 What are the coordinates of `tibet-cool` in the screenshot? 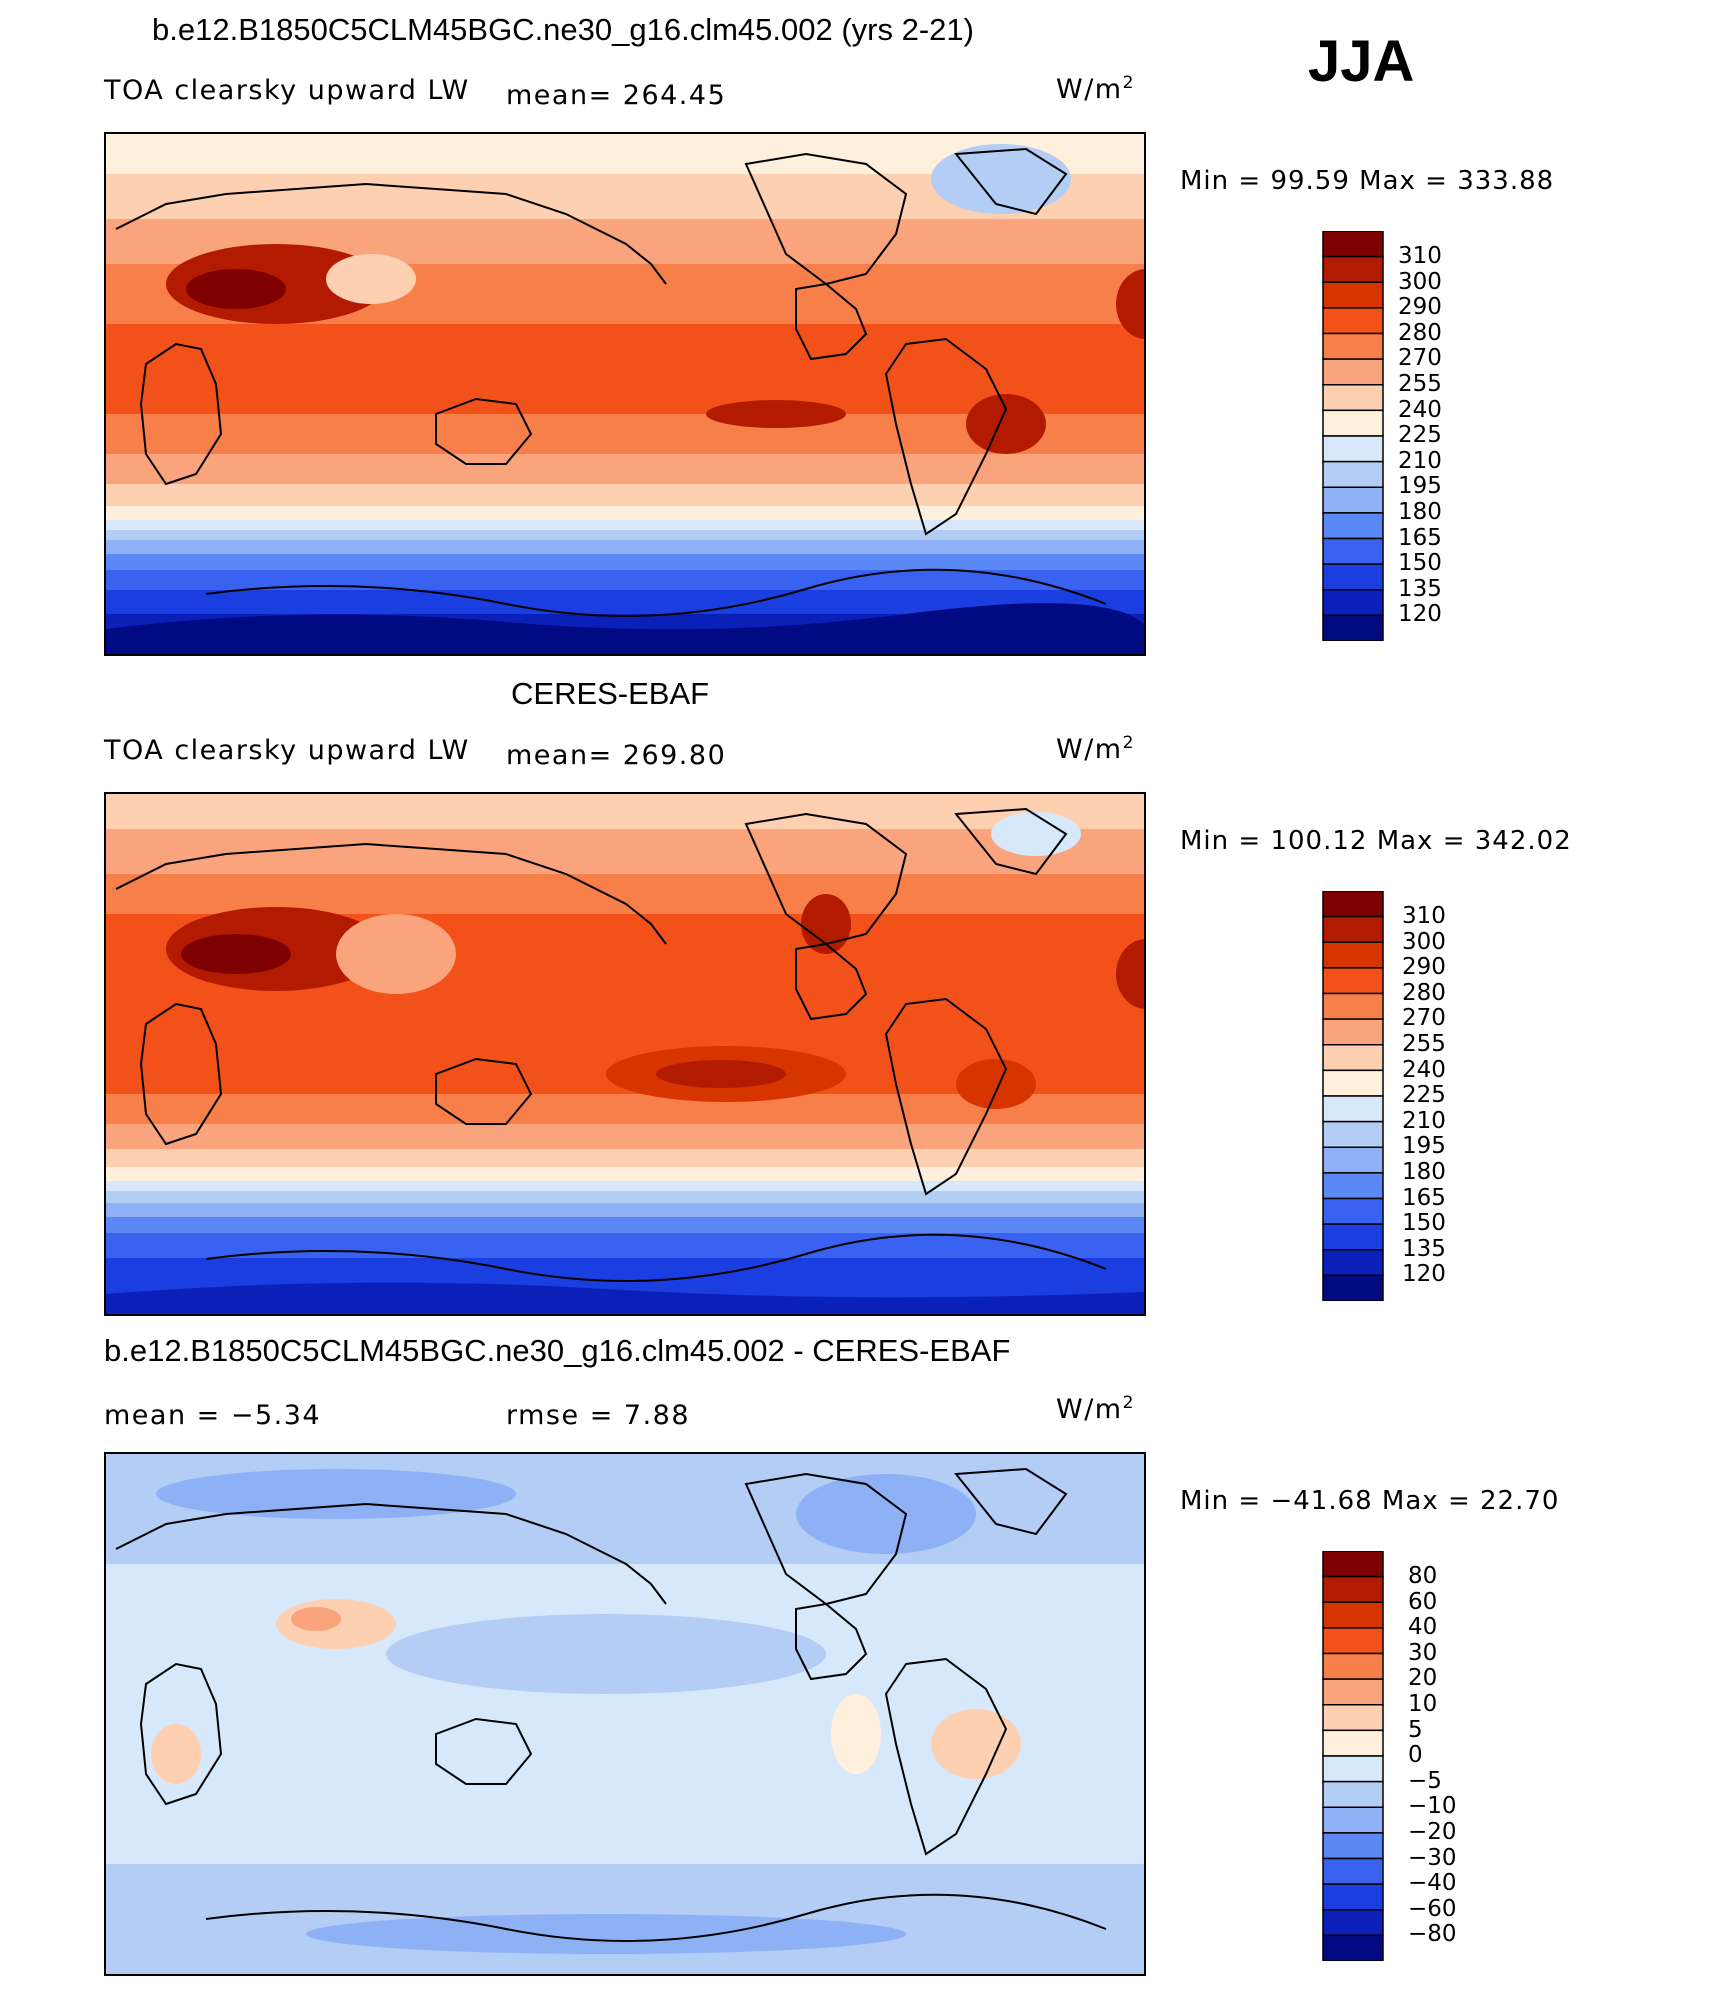 It's located at (396, 954).